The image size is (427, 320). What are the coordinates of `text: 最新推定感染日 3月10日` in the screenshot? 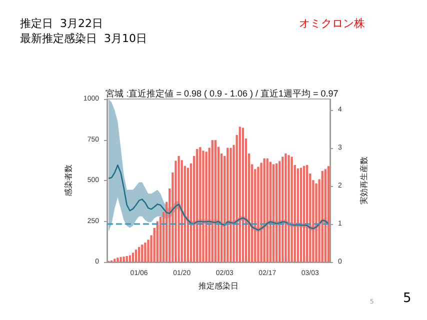 It's located at (83, 38).